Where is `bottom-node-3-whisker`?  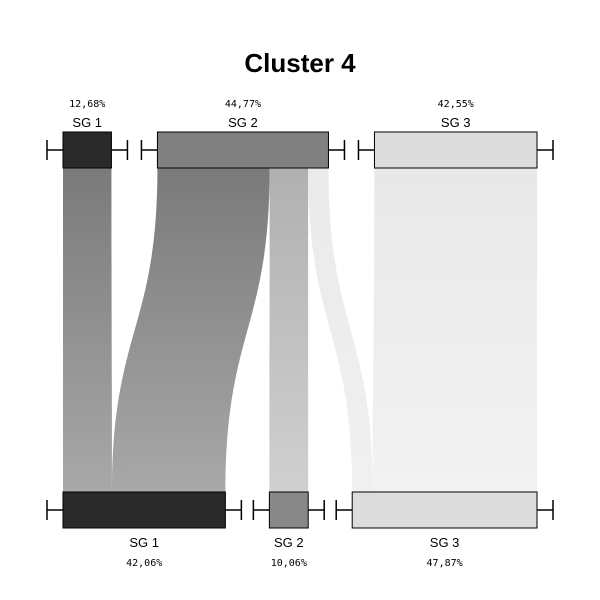 bottom-node-3-whisker is located at coordinates (444, 510).